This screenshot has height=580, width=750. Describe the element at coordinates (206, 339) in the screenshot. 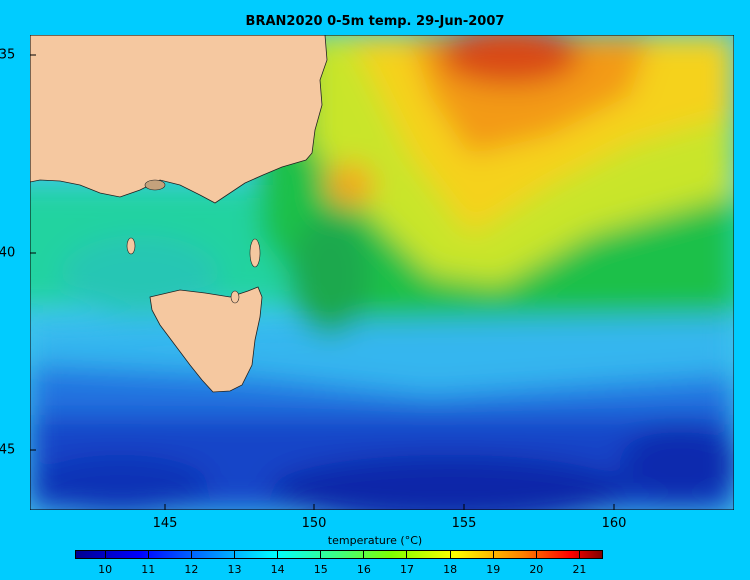

I see `tasmania` at that location.